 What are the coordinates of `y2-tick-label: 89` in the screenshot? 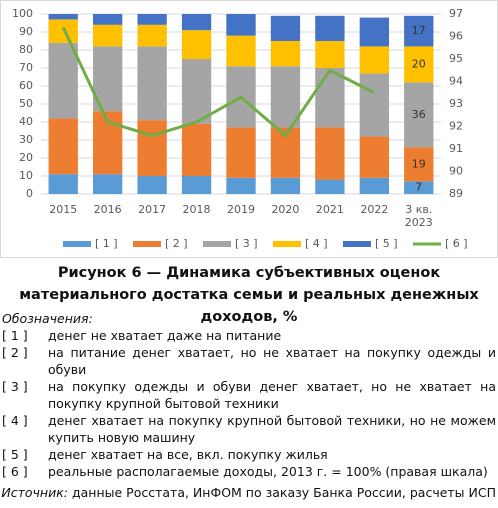 It's located at (456, 193).